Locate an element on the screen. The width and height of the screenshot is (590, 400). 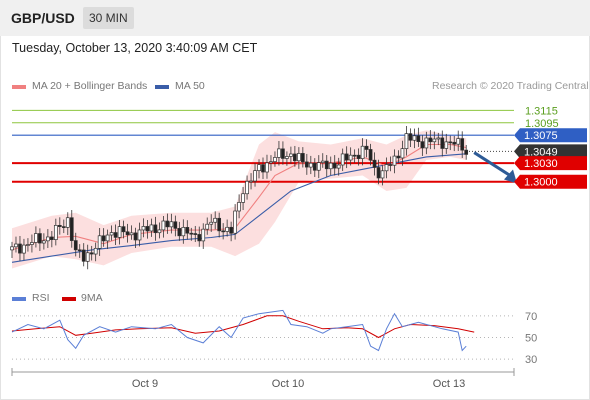
timeframe-button: 30 MIN is located at coordinates (108, 18).